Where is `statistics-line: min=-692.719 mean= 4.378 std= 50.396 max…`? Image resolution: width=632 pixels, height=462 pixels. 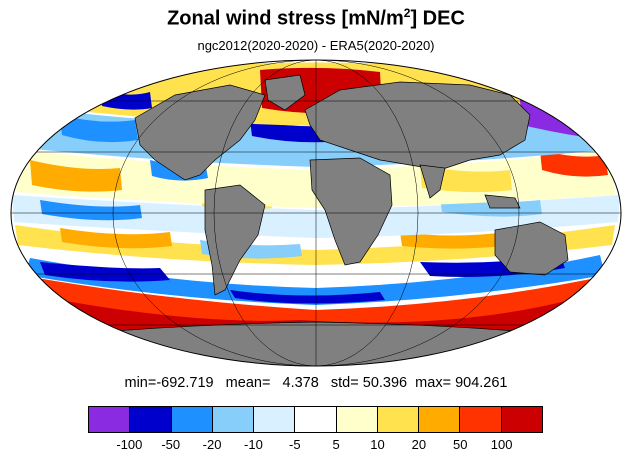 statistics-line: min=-692.719 mean= 4.378 std= 50.396 max… is located at coordinates (316, 383).